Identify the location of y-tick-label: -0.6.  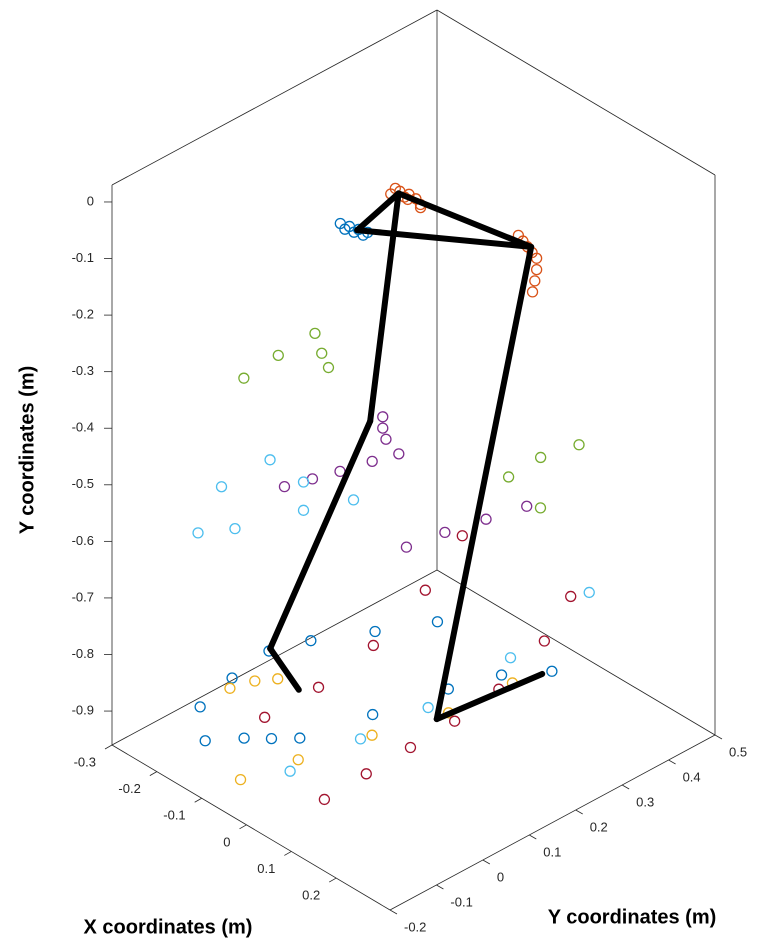
(83, 540).